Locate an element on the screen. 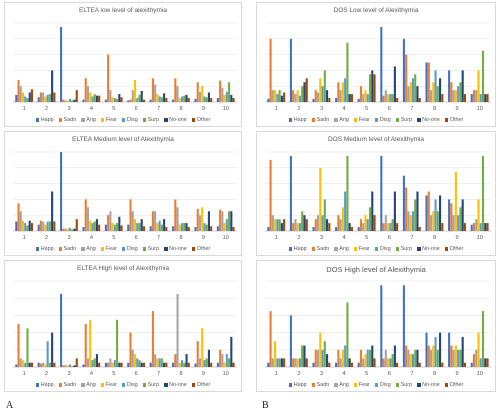 This screenshot has width=499, height=416. legend-label: Happ is located at coordinates (300, 120).